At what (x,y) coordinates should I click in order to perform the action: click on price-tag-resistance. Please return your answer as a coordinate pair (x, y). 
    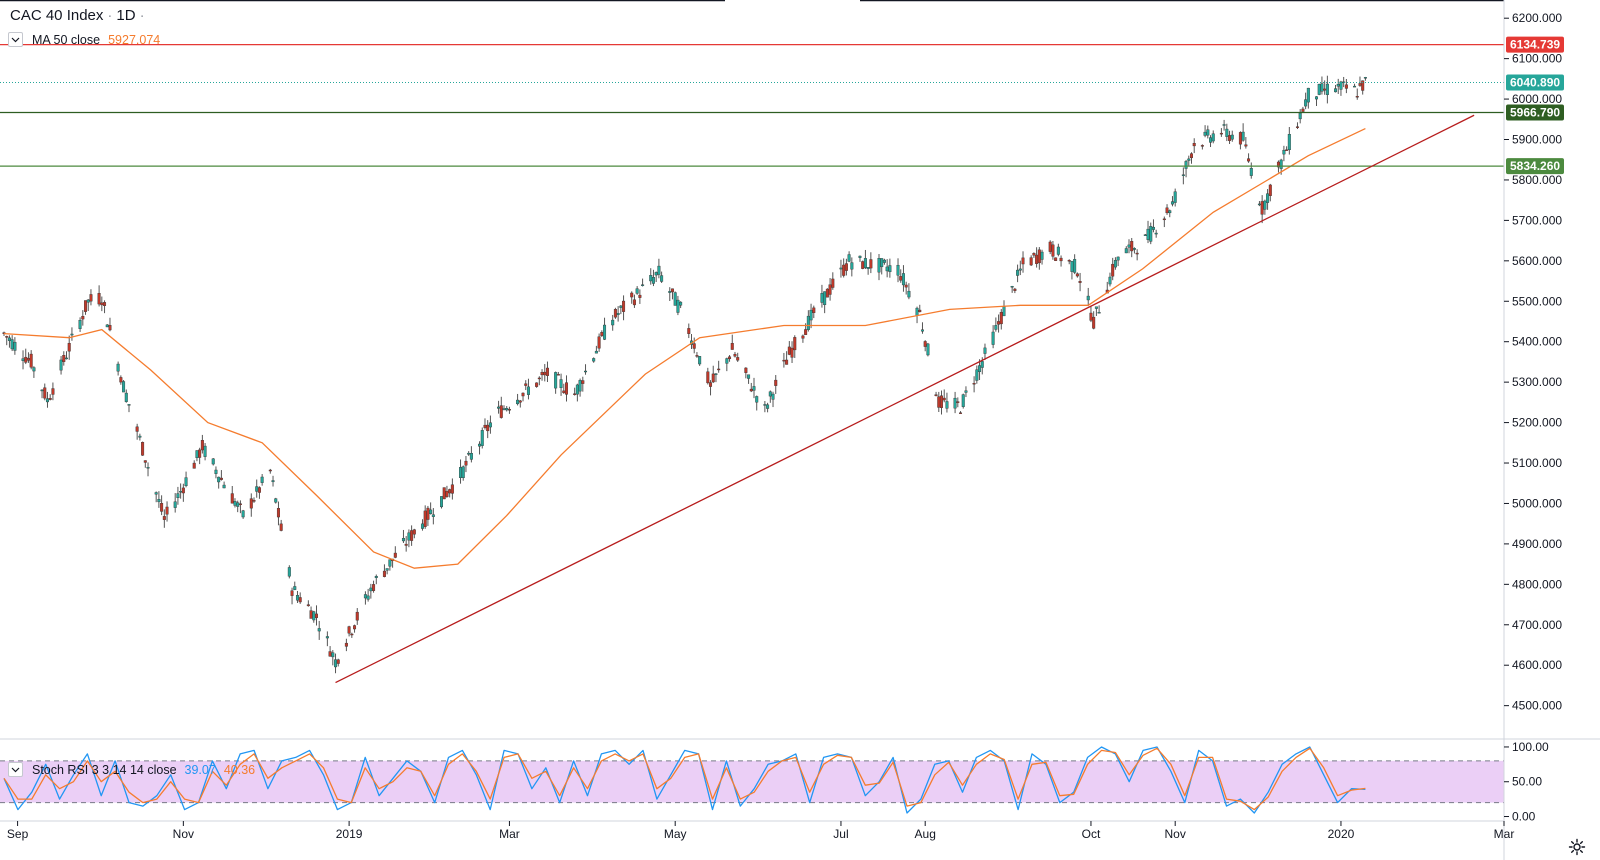
    Looking at the image, I should click on (1535, 44).